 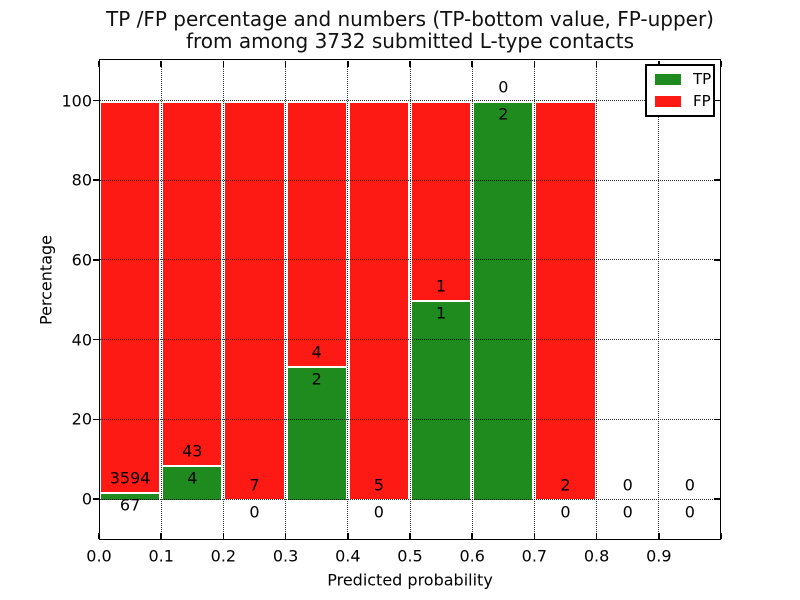 What do you see at coordinates (316, 352) in the screenshot?
I see `fp-count-label: 4` at bounding box center [316, 352].